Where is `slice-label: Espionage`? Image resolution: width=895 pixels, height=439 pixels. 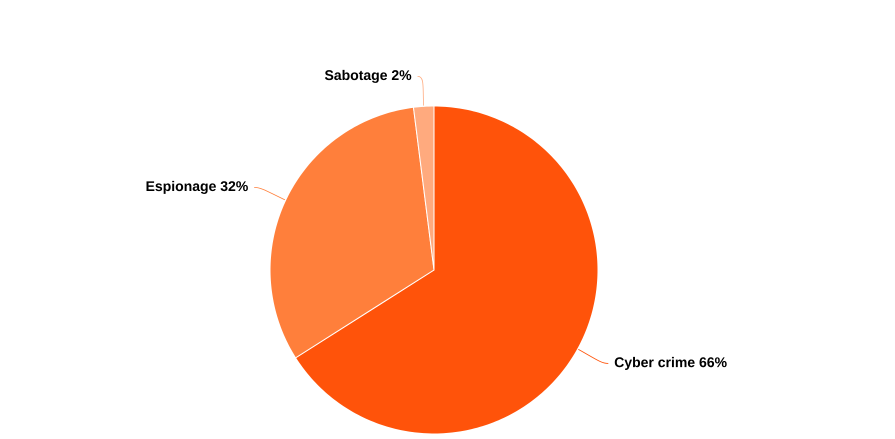
slice-label: Espionage is located at coordinates (181, 187).